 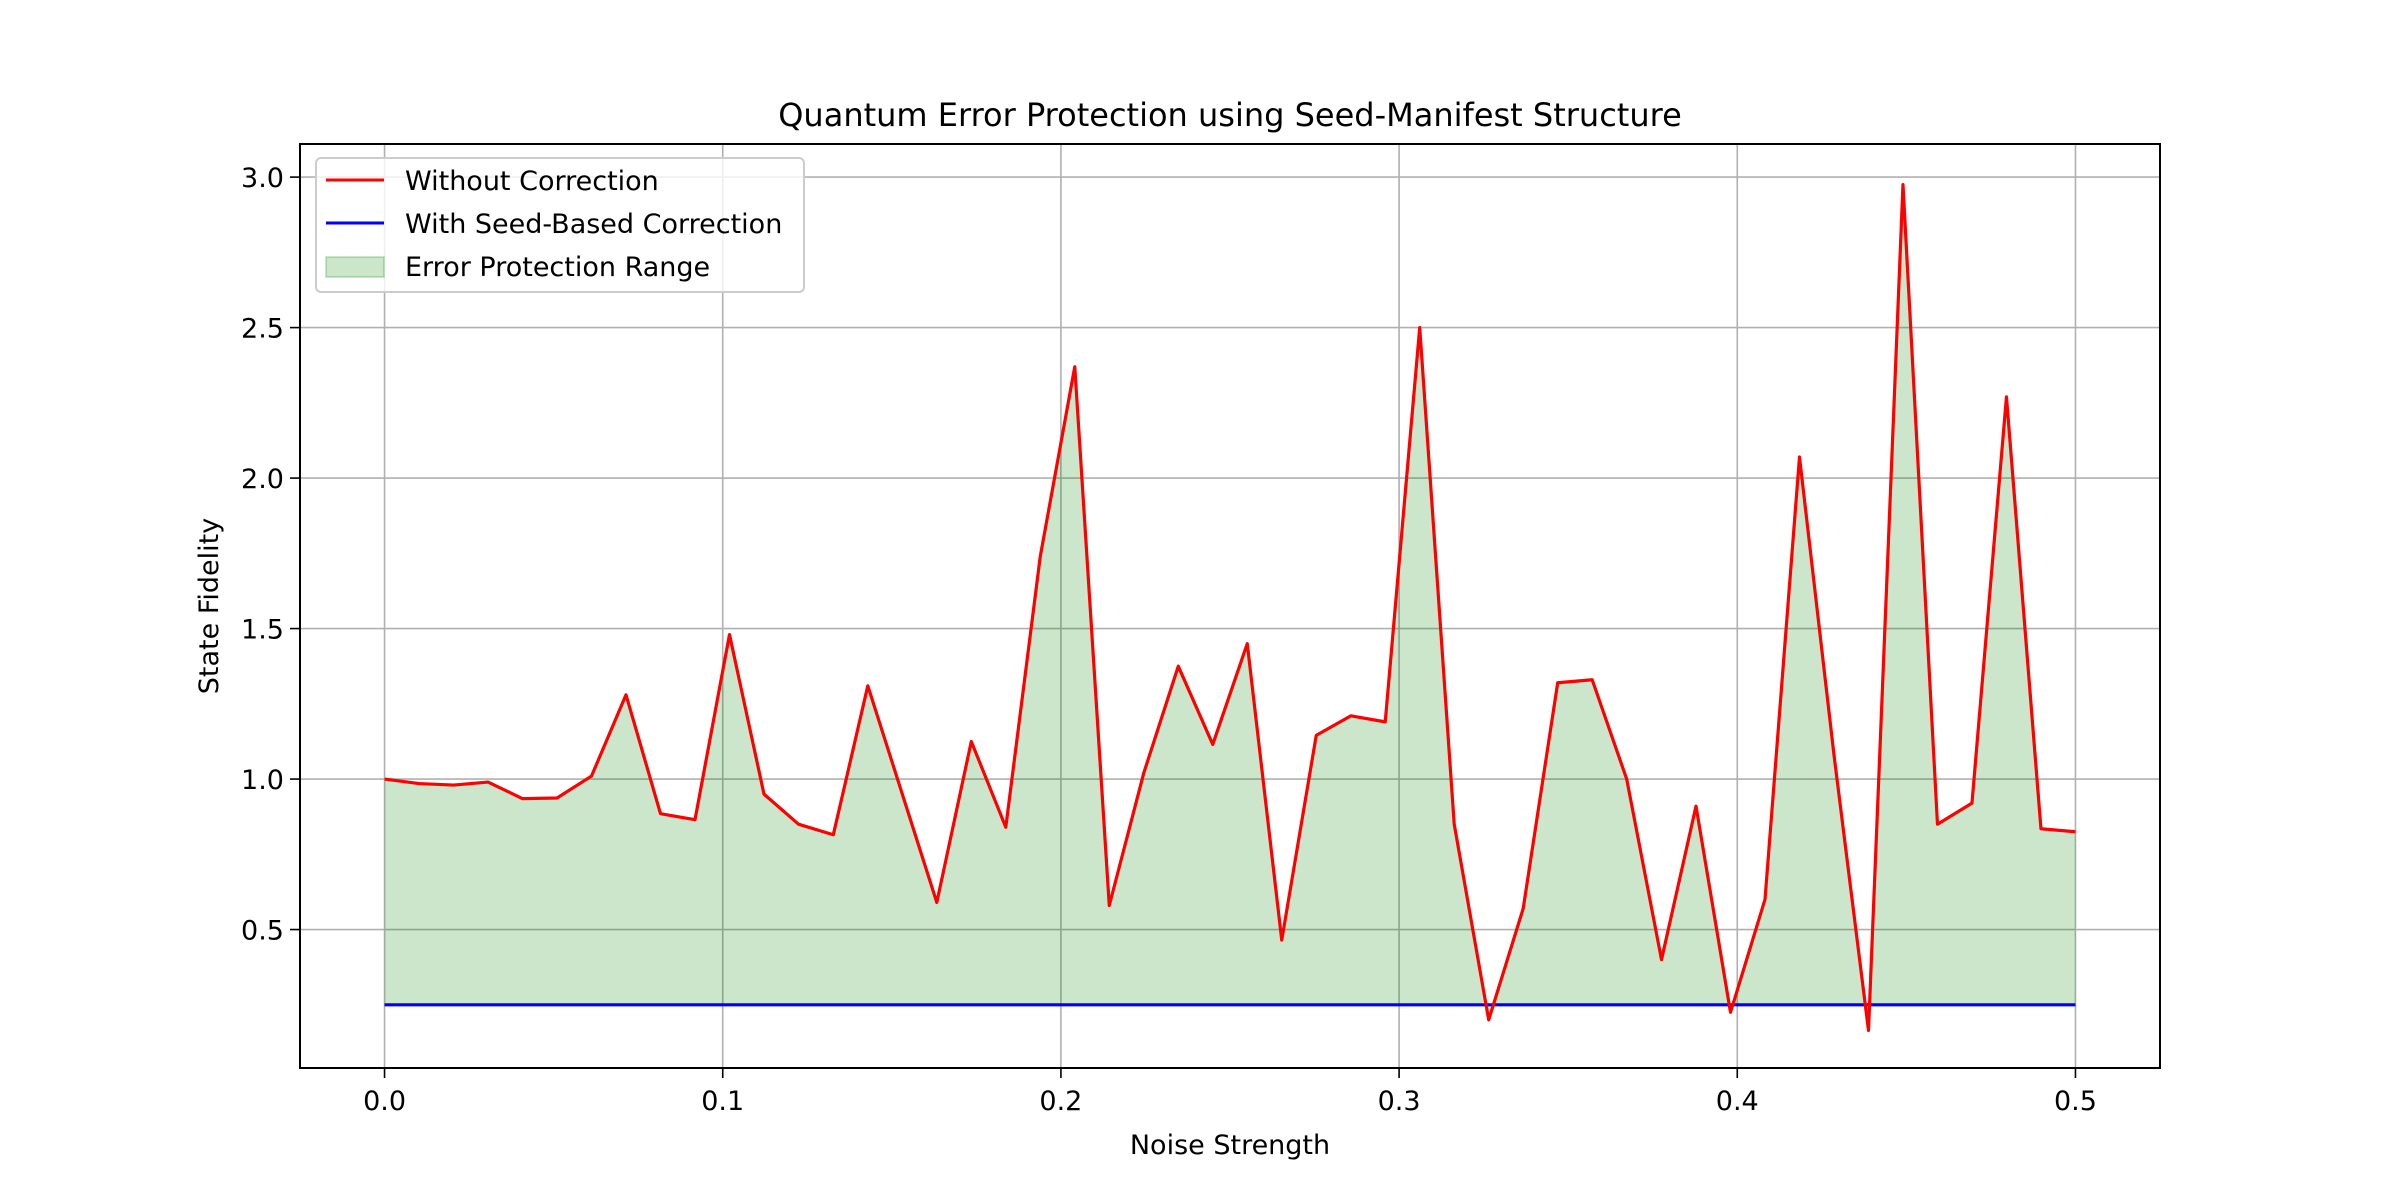 What do you see at coordinates (1060, 1101) in the screenshot?
I see `x-tick-label: 0.2` at bounding box center [1060, 1101].